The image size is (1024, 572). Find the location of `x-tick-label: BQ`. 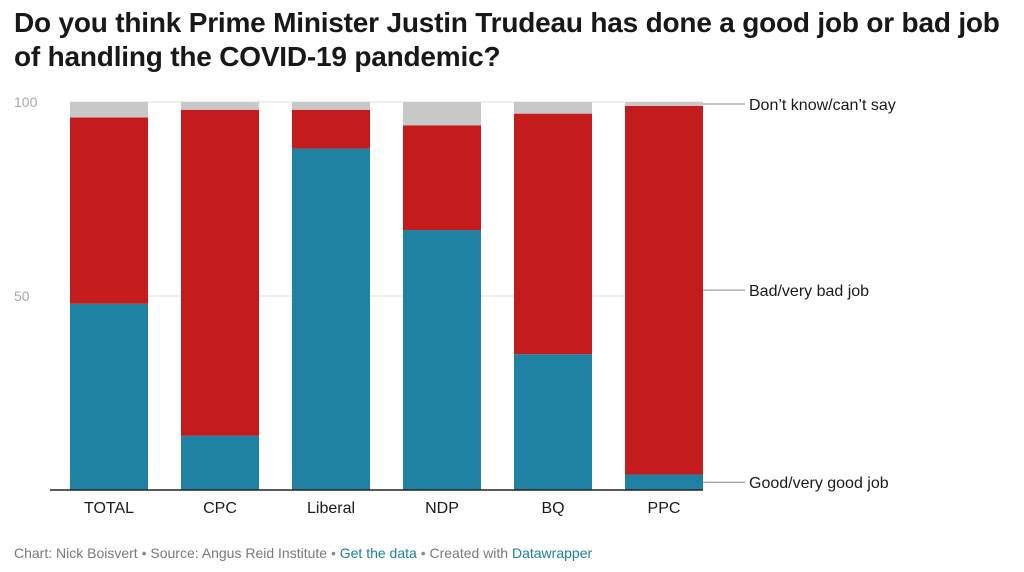

x-tick-label: BQ is located at coordinates (552, 508).